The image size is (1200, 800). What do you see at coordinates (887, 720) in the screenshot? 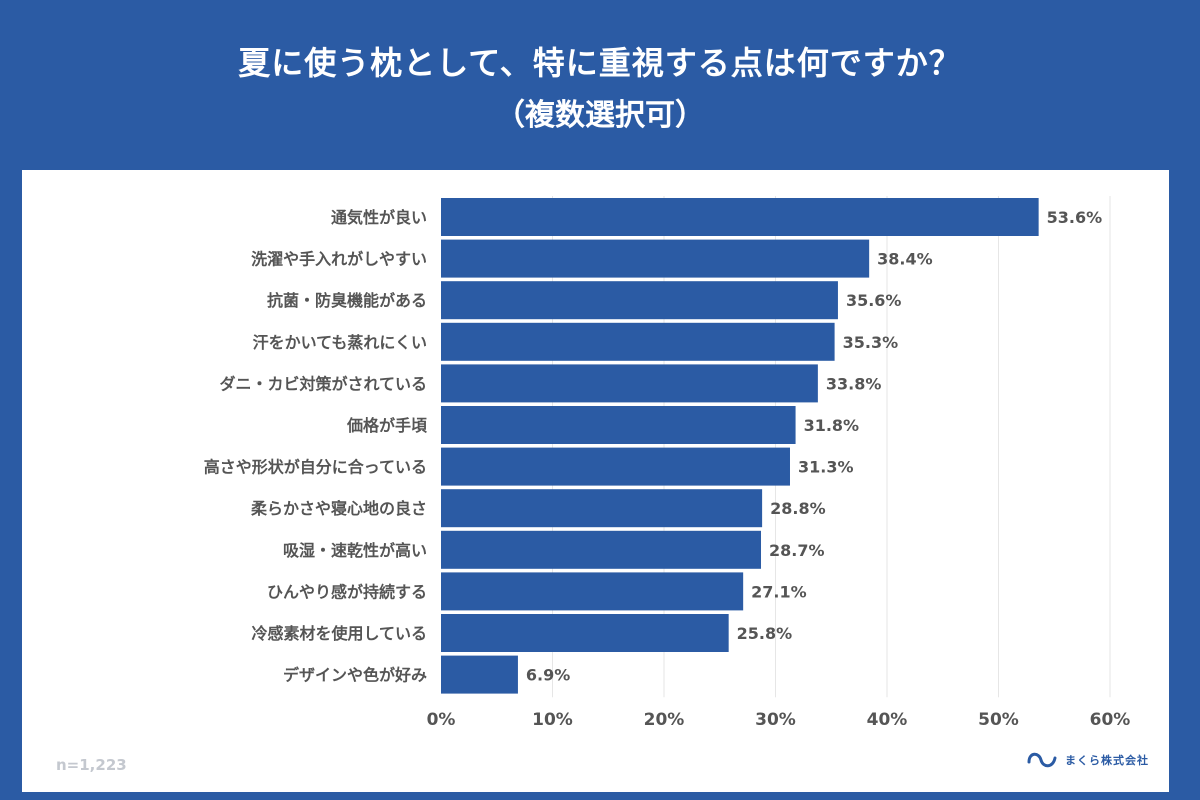
I see `x-tick-label: 40%` at bounding box center [887, 720].